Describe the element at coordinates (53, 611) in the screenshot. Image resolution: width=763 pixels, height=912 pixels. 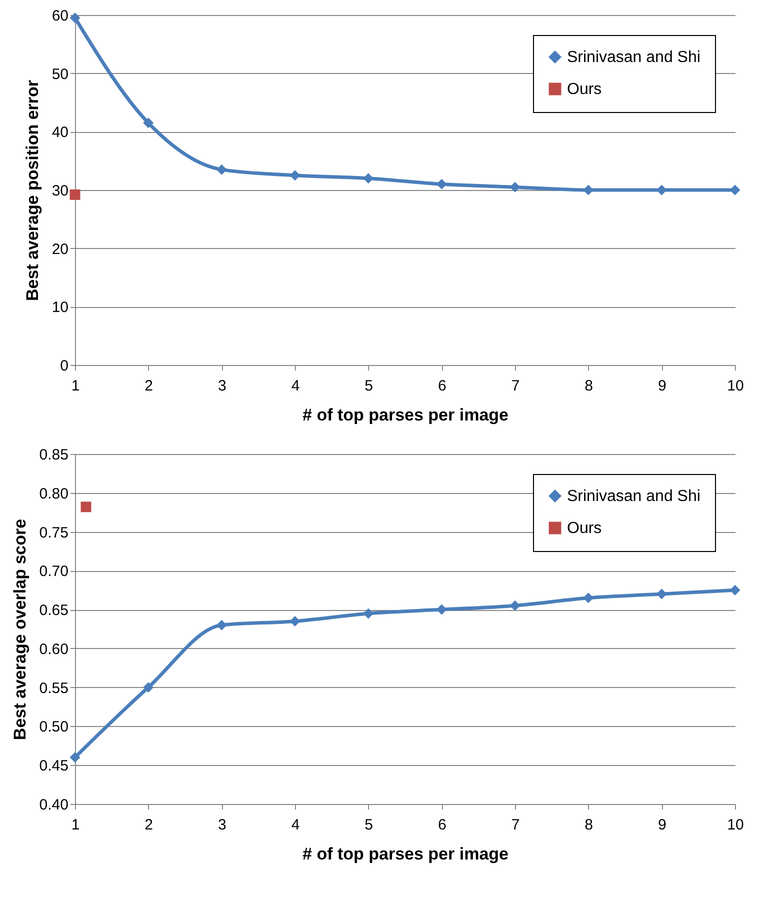
I see `y-tick-label: 0.65` at that location.